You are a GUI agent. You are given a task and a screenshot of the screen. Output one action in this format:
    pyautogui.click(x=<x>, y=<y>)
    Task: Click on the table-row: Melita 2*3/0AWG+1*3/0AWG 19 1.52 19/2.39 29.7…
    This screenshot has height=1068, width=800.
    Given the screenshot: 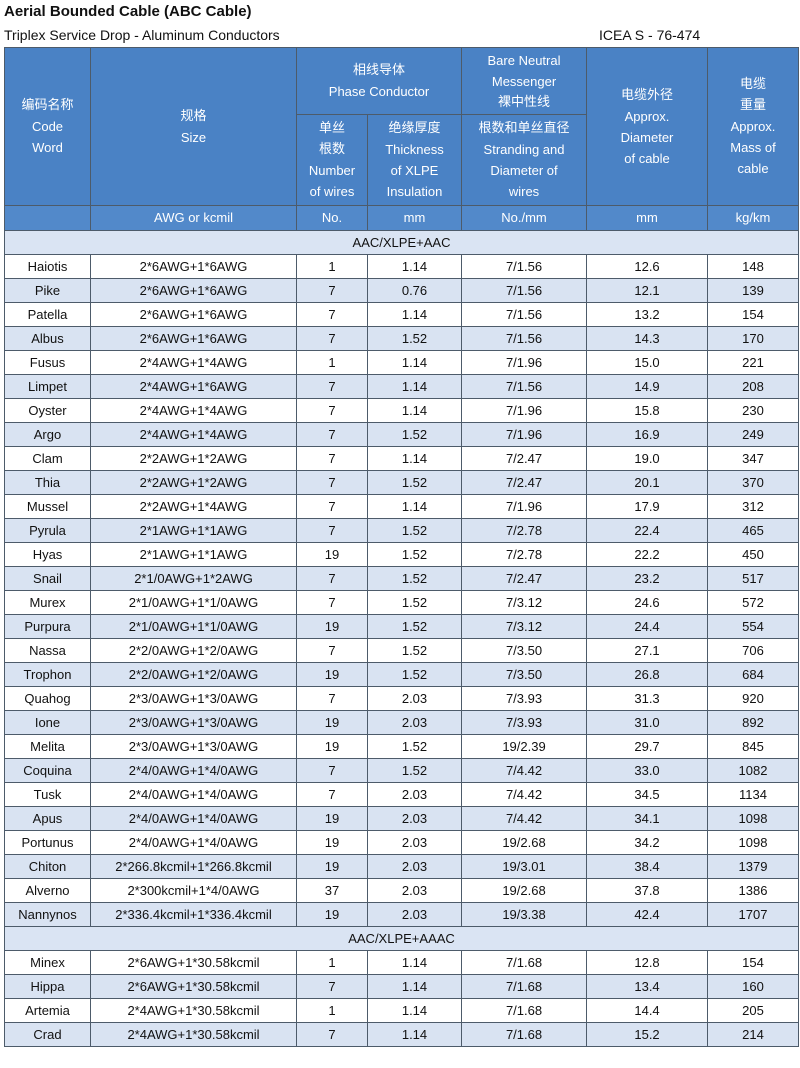 What is the action you would take?
    pyautogui.click(x=402, y=746)
    